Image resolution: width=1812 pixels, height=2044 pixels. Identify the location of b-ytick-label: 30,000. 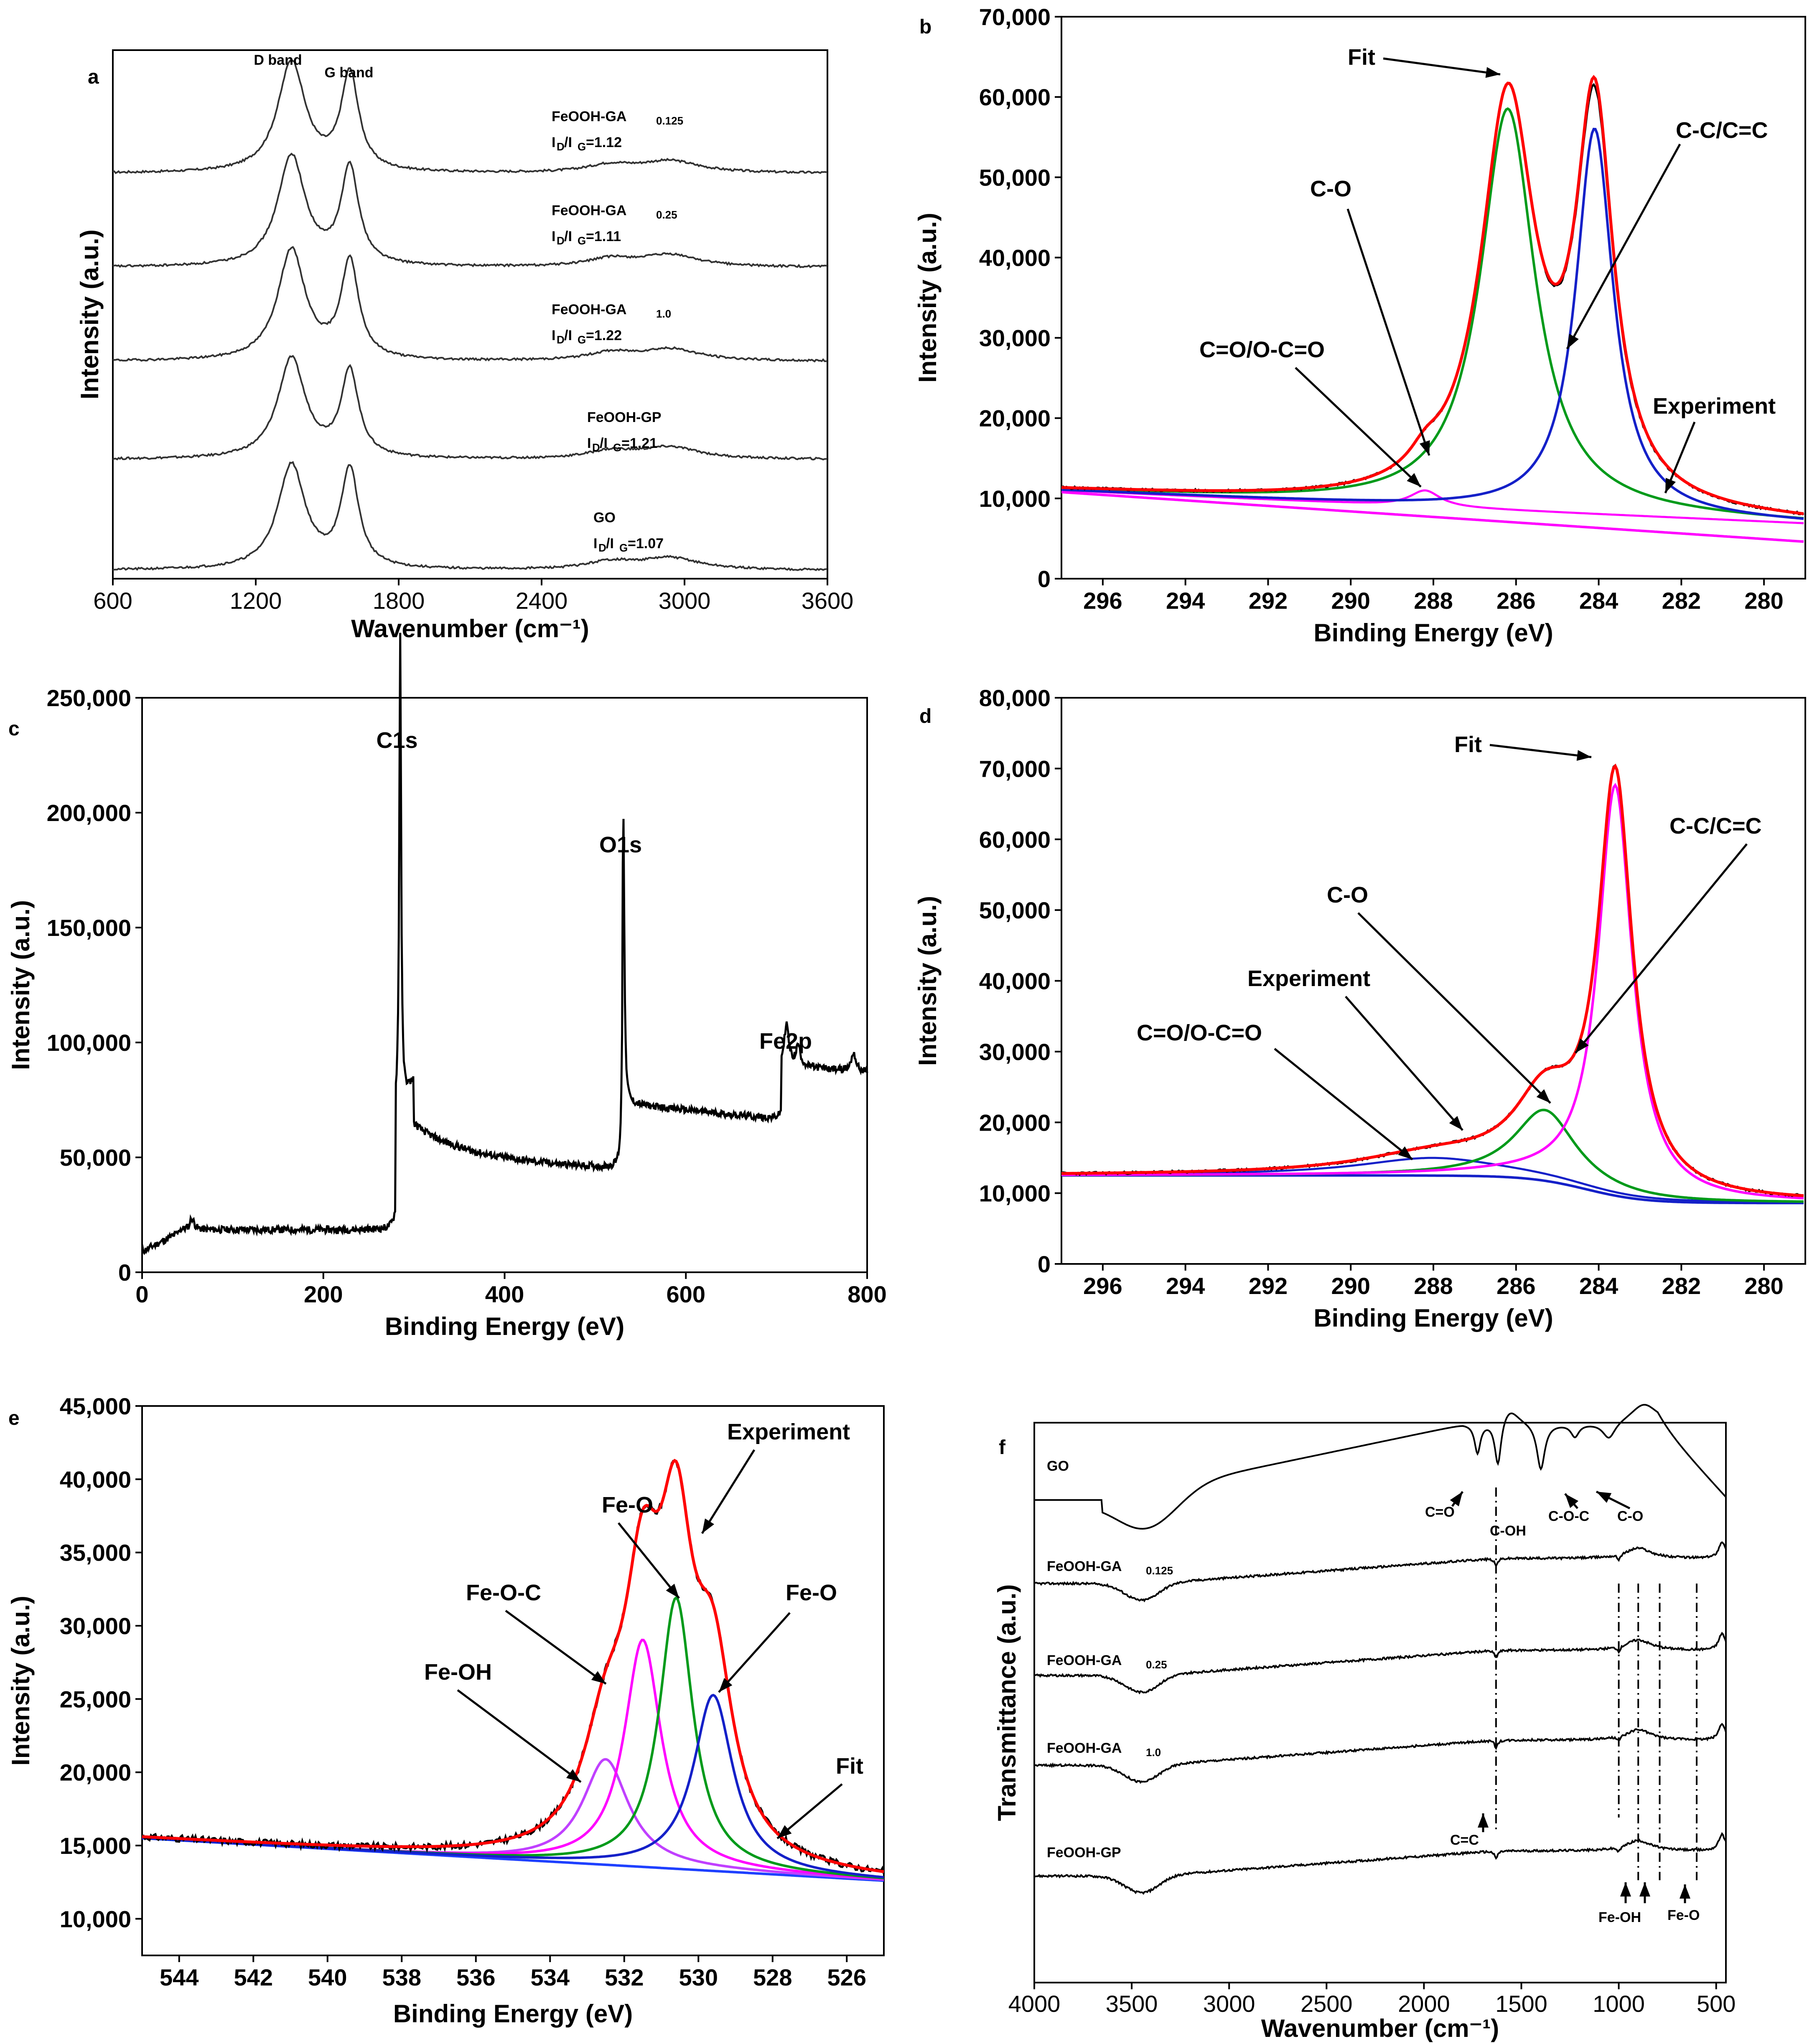
(1015, 338).